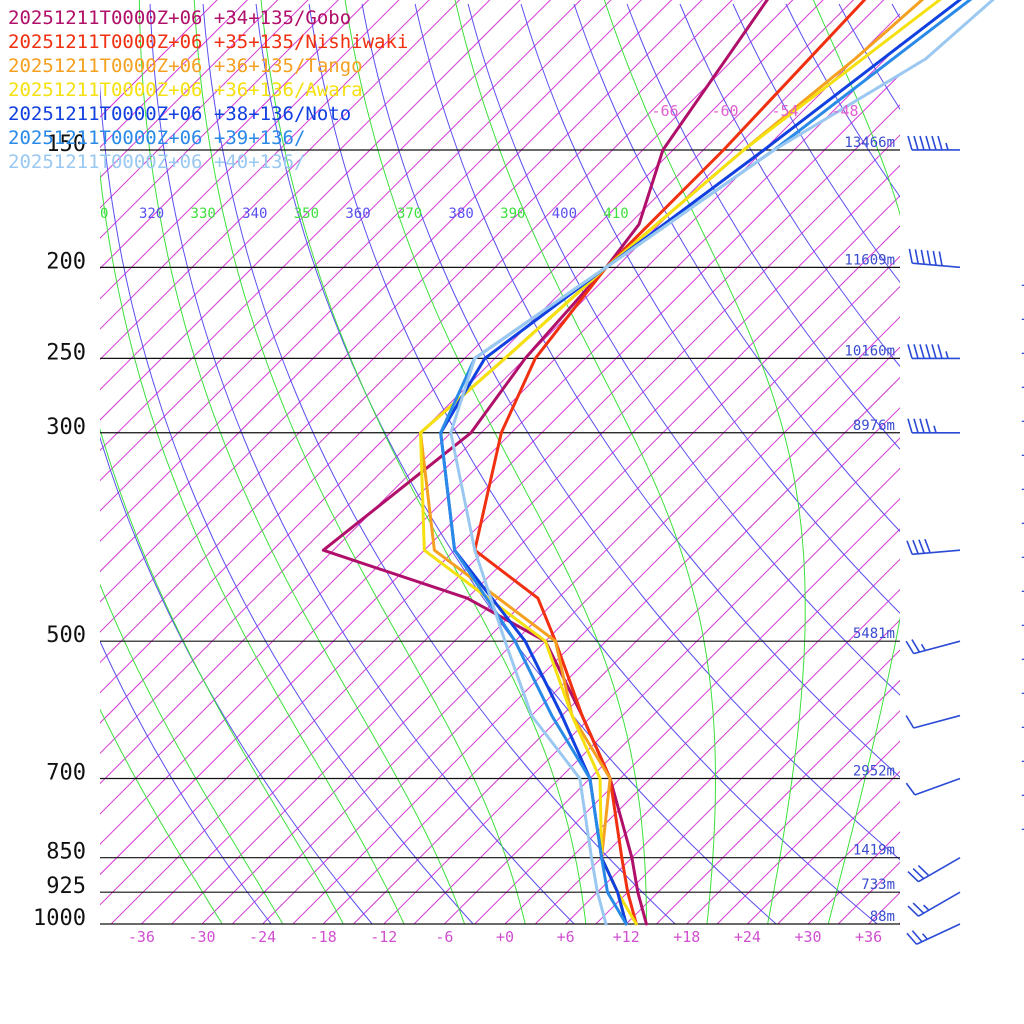  I want to click on temperature-tick: +30, so click(807, 937).